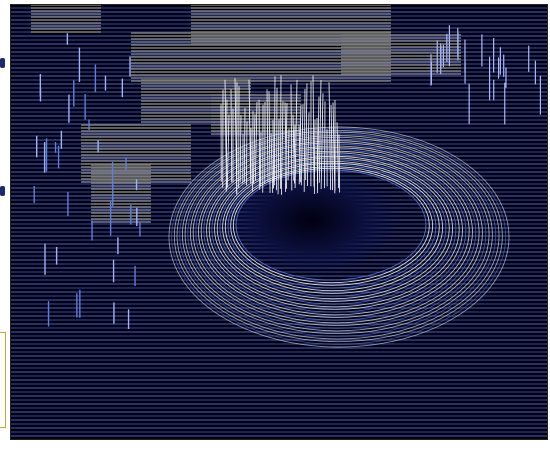 The height and width of the screenshot is (449, 550). I want to click on bottom-edge, so click(279, 445).